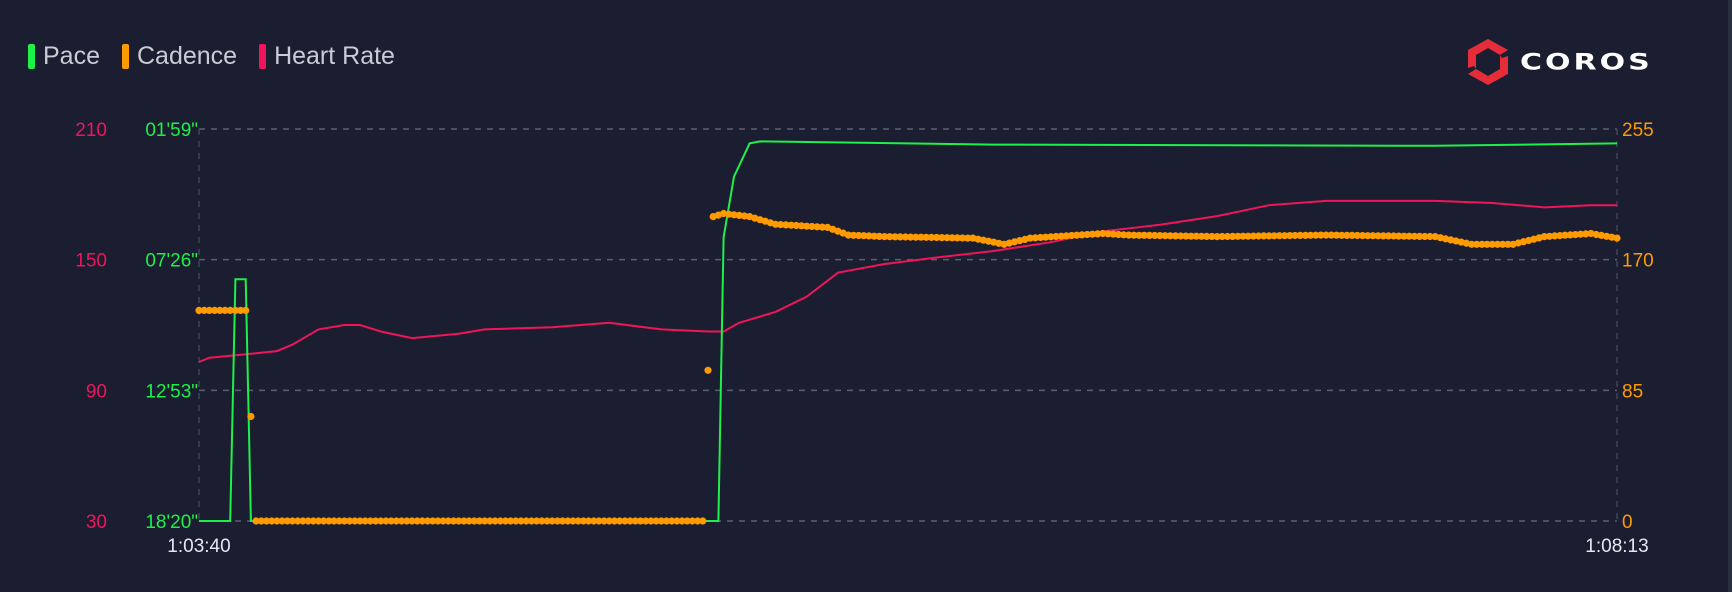  I want to click on legend-item-cadence: Cadence, so click(179, 56).